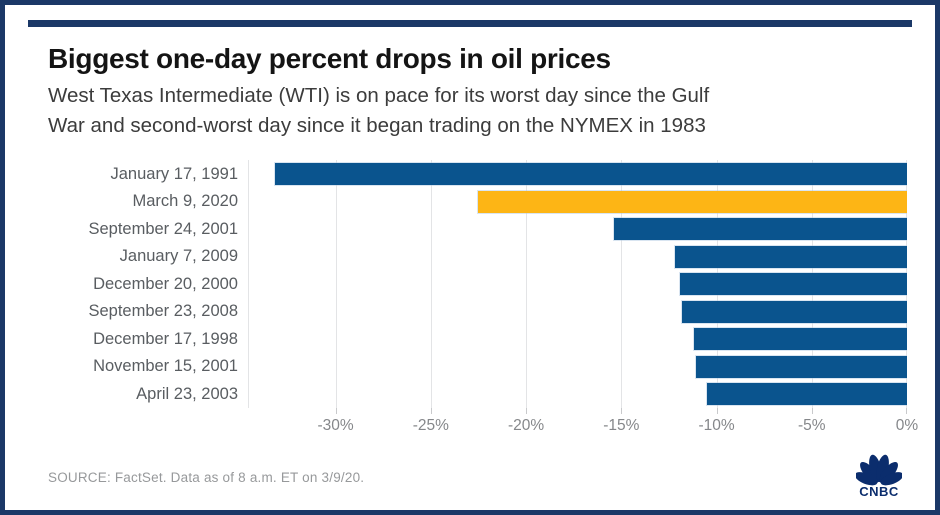 This screenshot has width=940, height=515. Describe the element at coordinates (526, 425) in the screenshot. I see `axis-tick-label: -20%` at that location.